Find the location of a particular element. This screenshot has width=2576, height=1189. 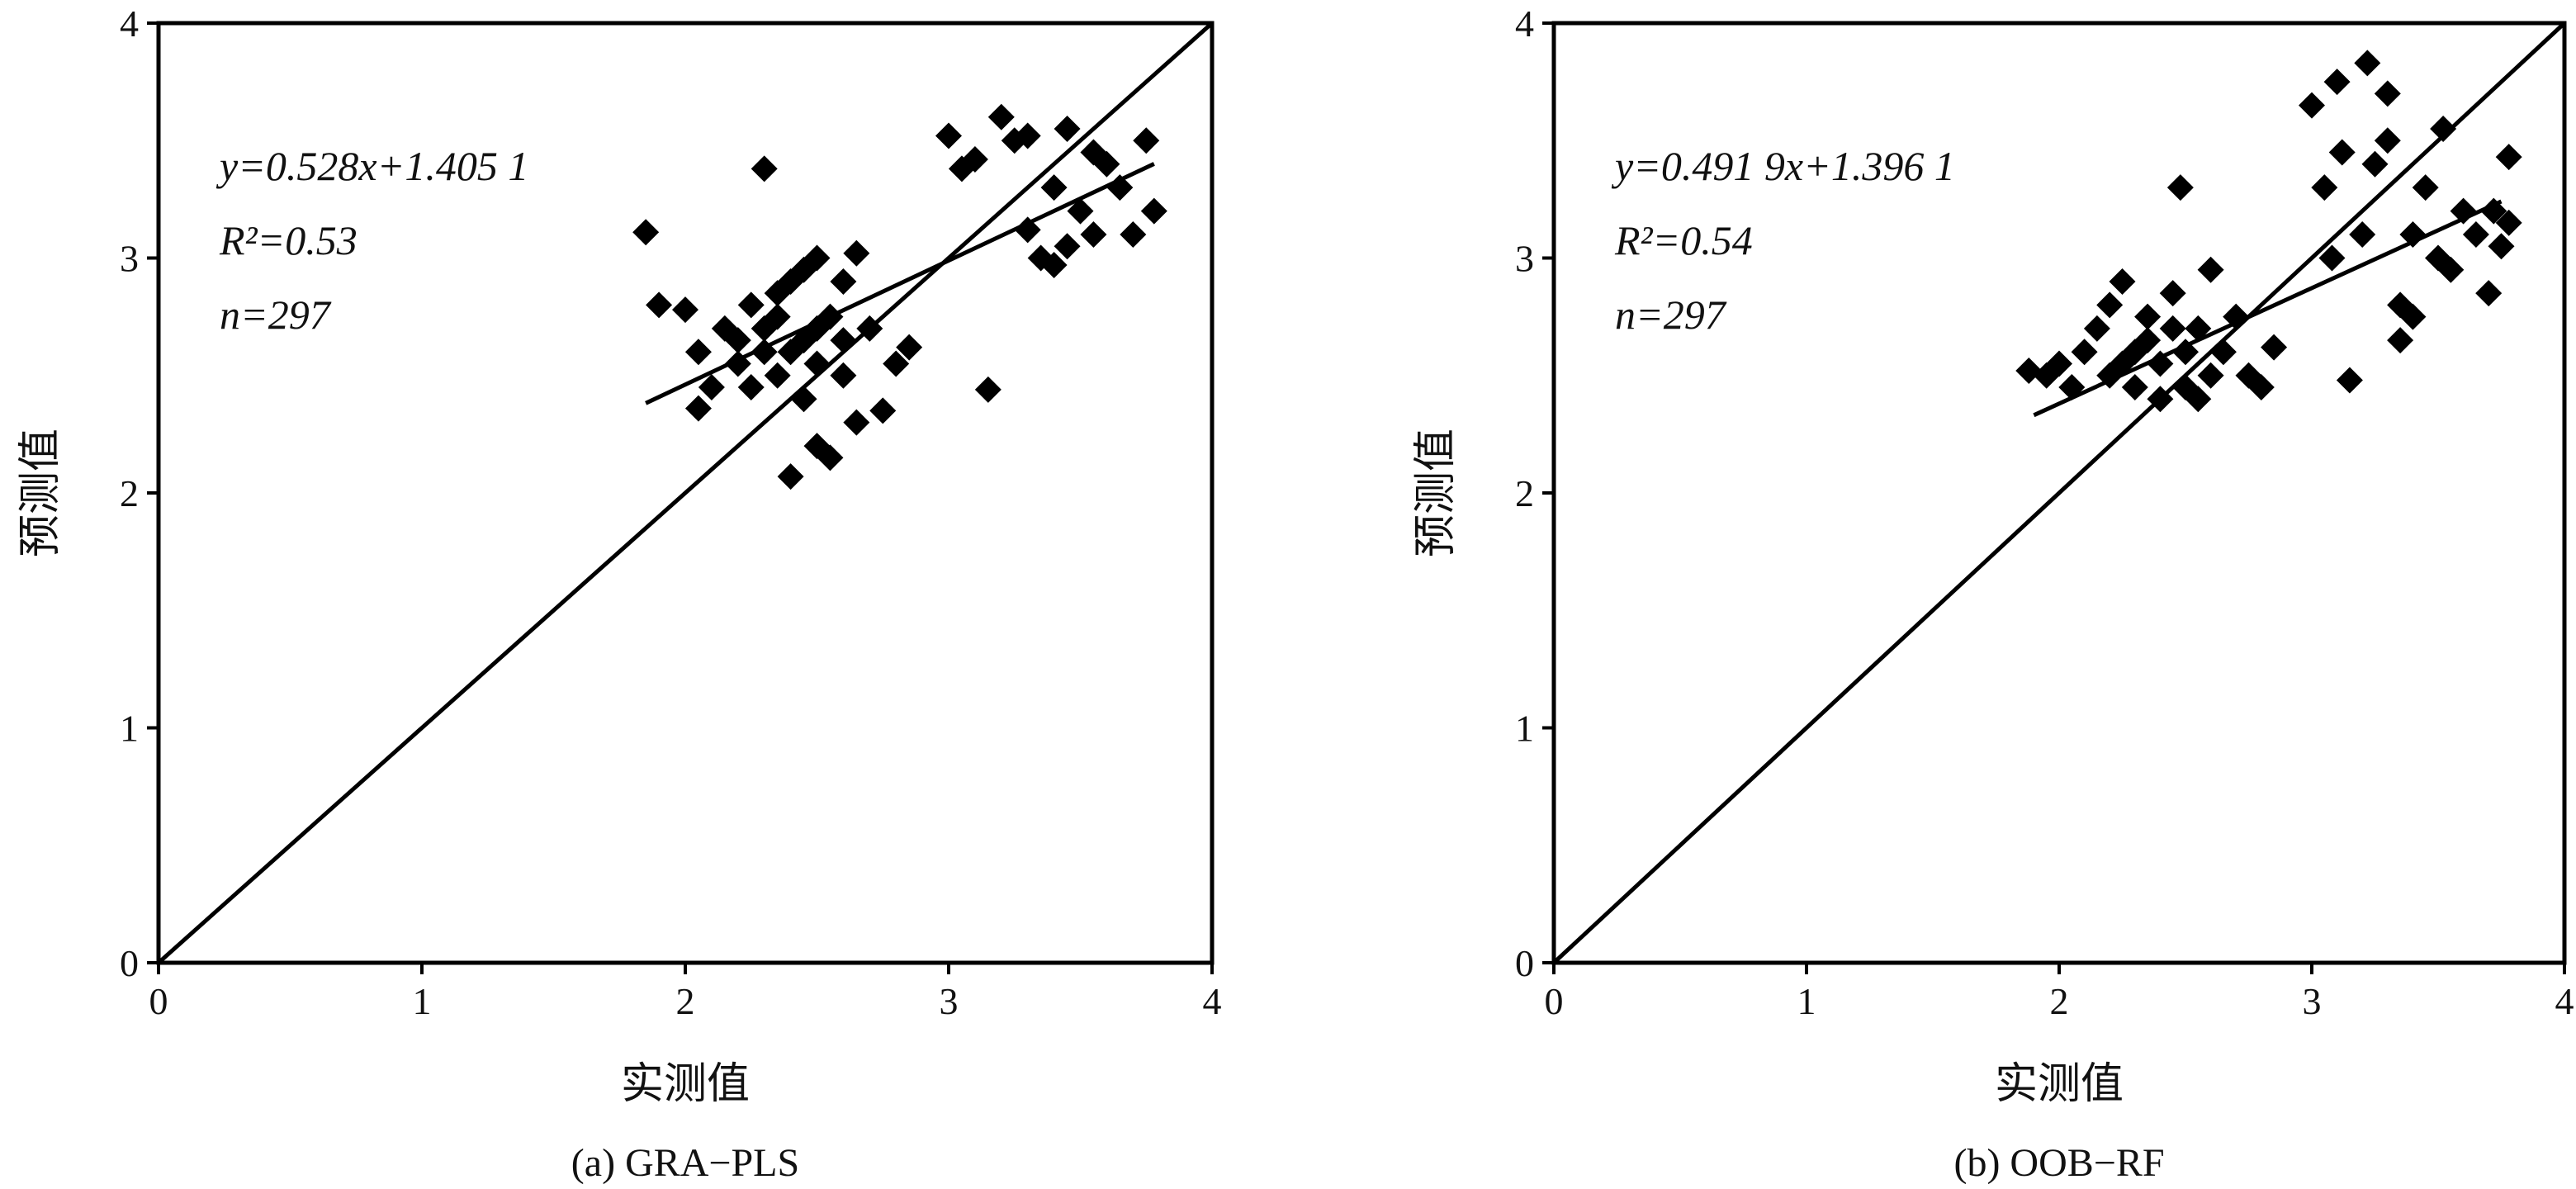

annotation: y=0.491 9x+1.396 1 is located at coordinates (1783, 166).